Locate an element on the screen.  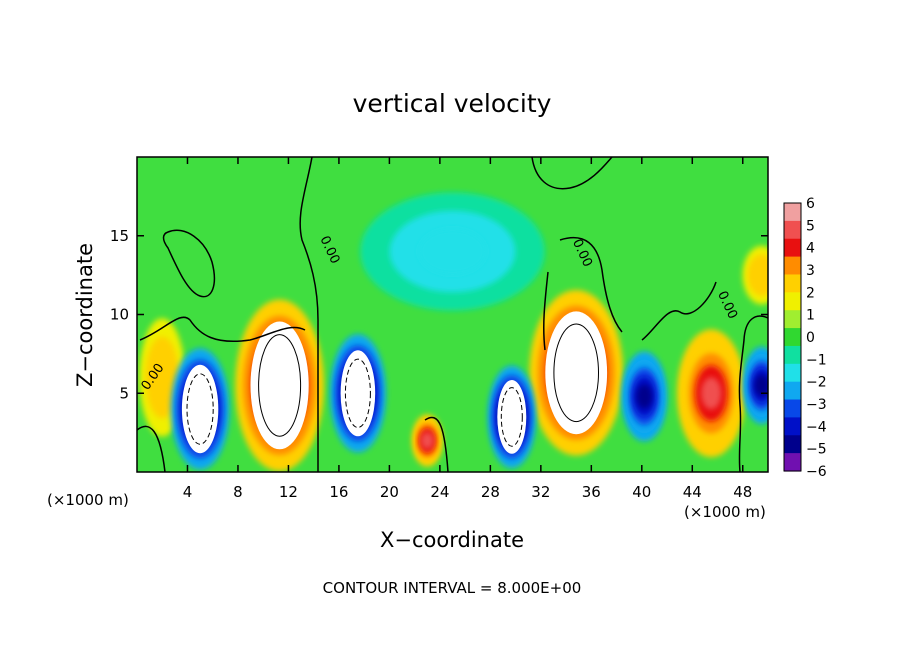
colorbar: 6 5 4 3 2 1 0 −1 −2 −3 −4 −5 −6 is located at coordinates (805, 338).